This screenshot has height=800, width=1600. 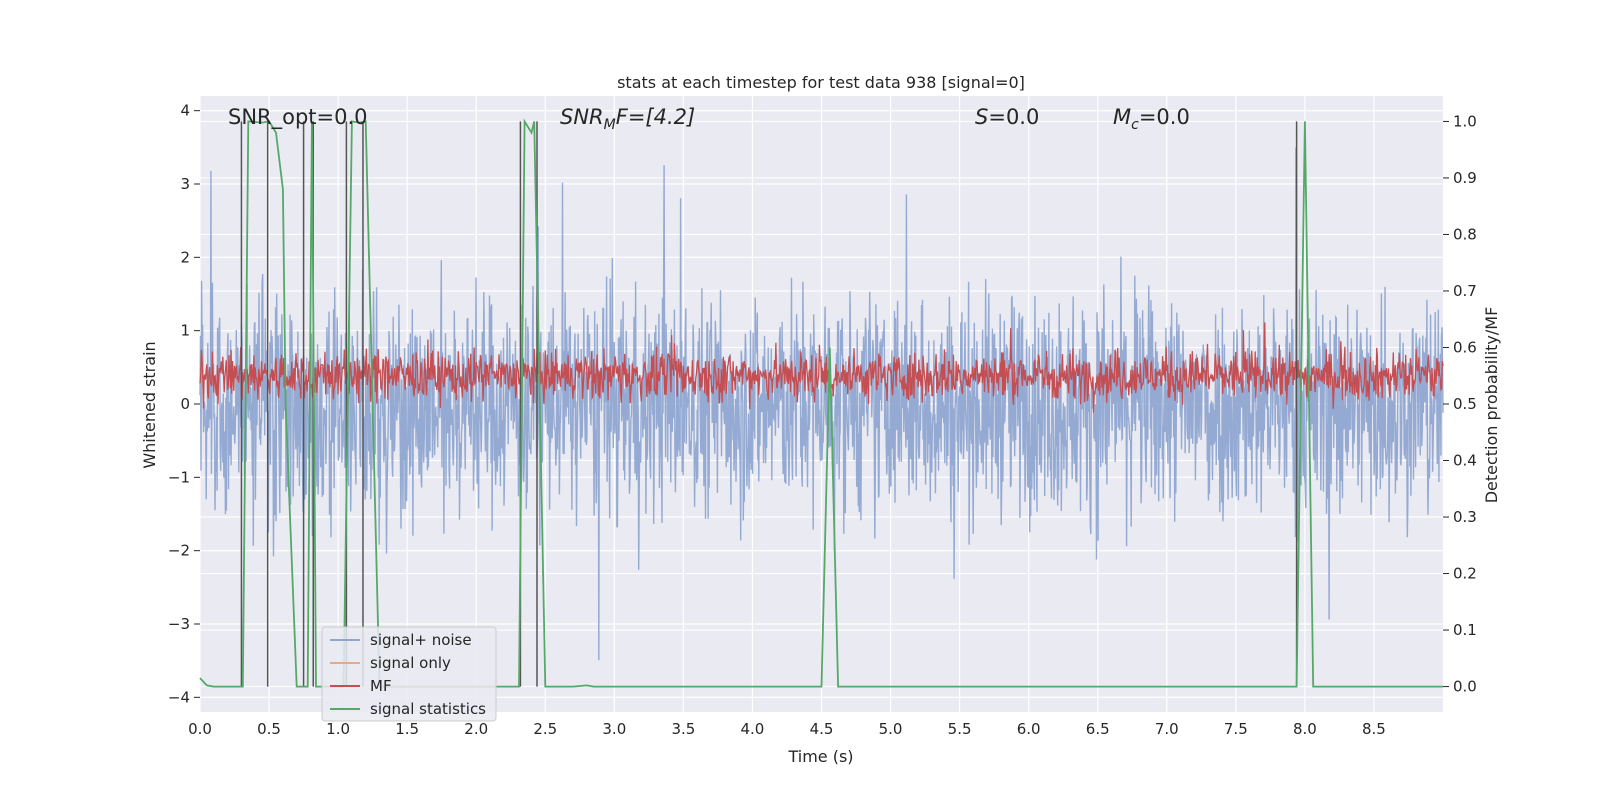 I want to click on x-tick-label: 0.5, so click(x=269, y=729).